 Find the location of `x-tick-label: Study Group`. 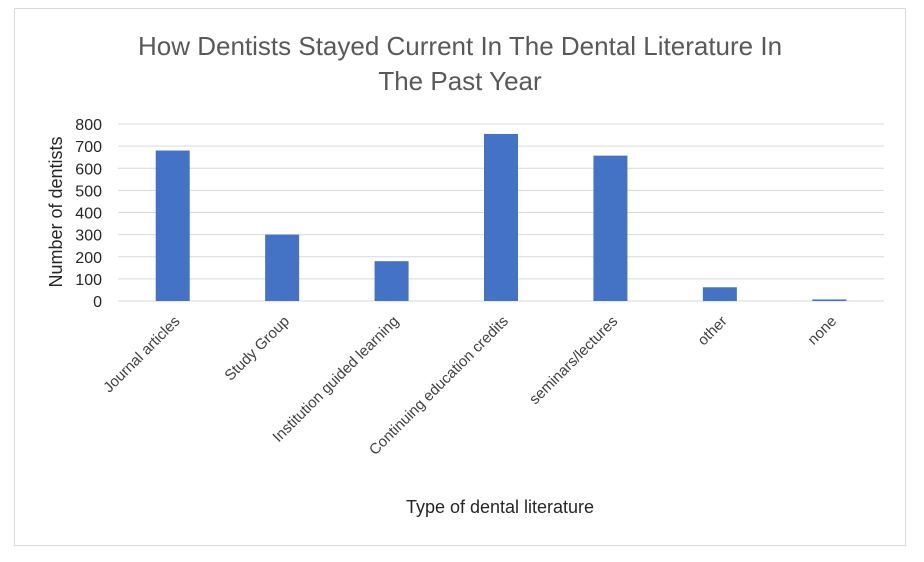

x-tick-label: Study Group is located at coordinates (257, 349).